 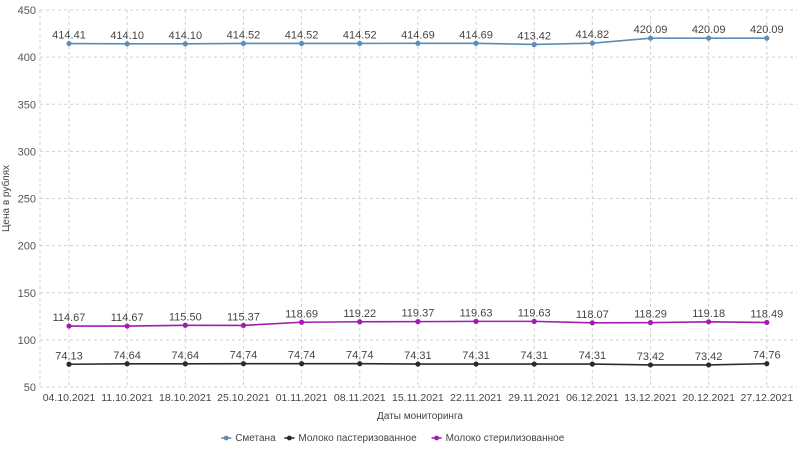 I want to click on x-tick-label: 04.10.2021, so click(x=69, y=398).